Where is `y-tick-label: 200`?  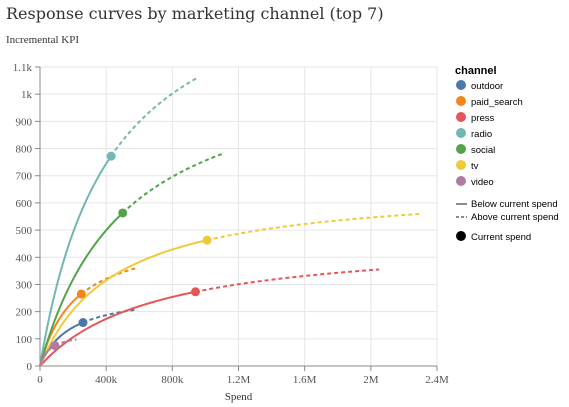 y-tick-label: 200 is located at coordinates (24, 313).